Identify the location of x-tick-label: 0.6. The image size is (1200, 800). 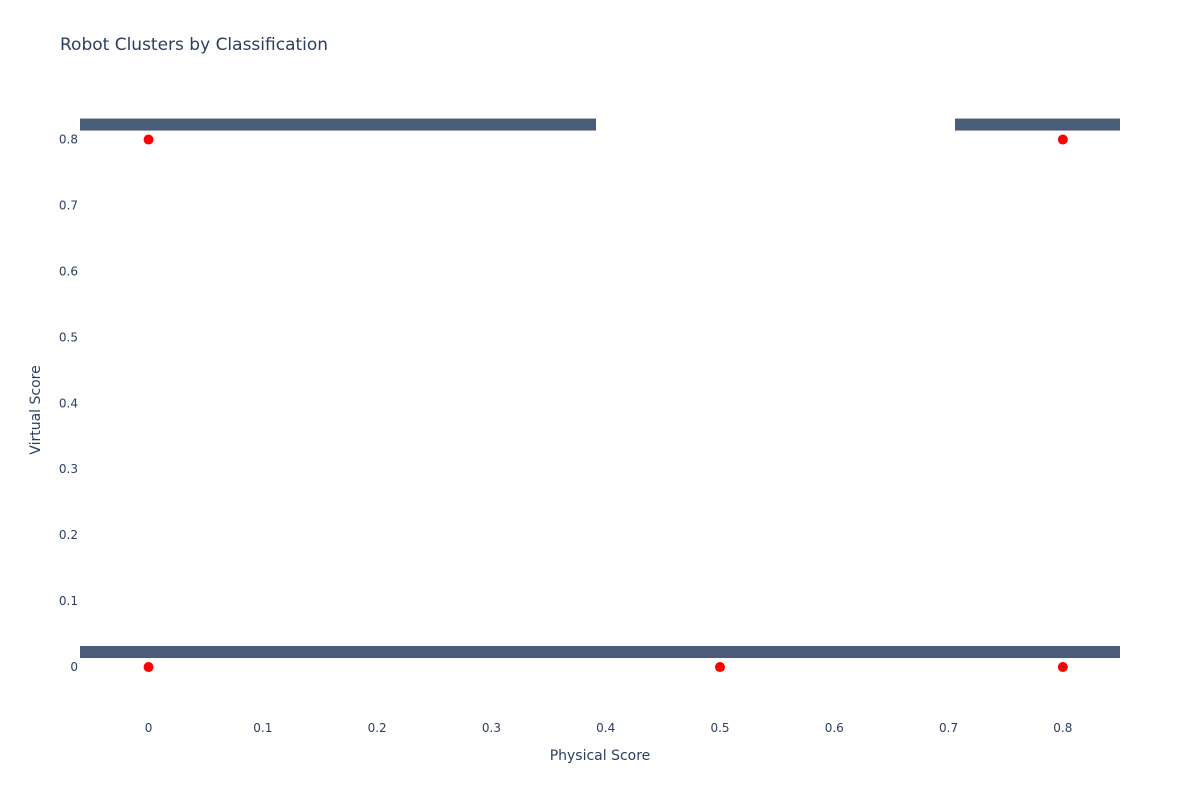
(834, 728).